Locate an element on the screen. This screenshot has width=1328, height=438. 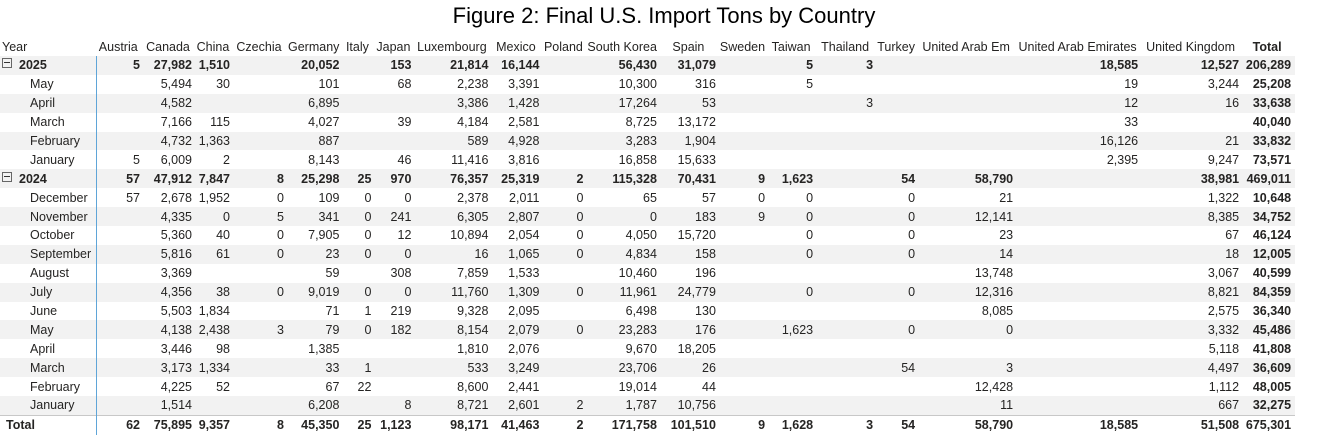
column-header-italy: Italy is located at coordinates (357, 47).